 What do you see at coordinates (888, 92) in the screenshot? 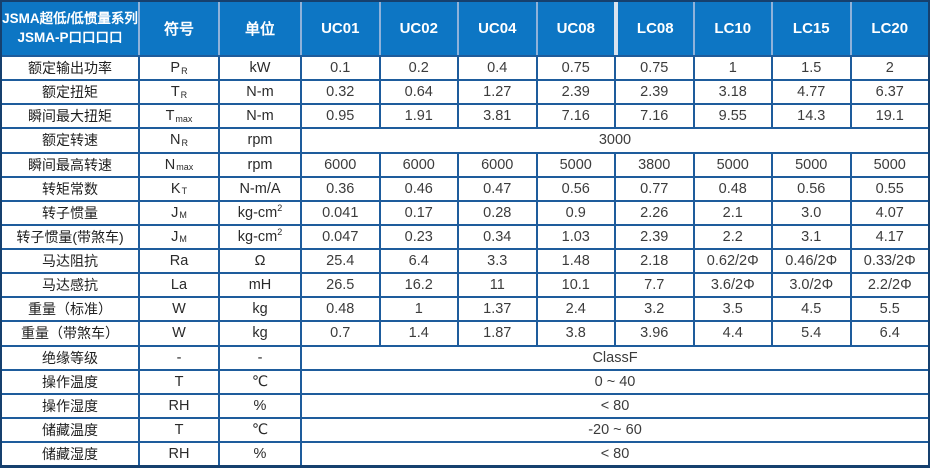
I see `value-cell: 6.37` at bounding box center [888, 92].